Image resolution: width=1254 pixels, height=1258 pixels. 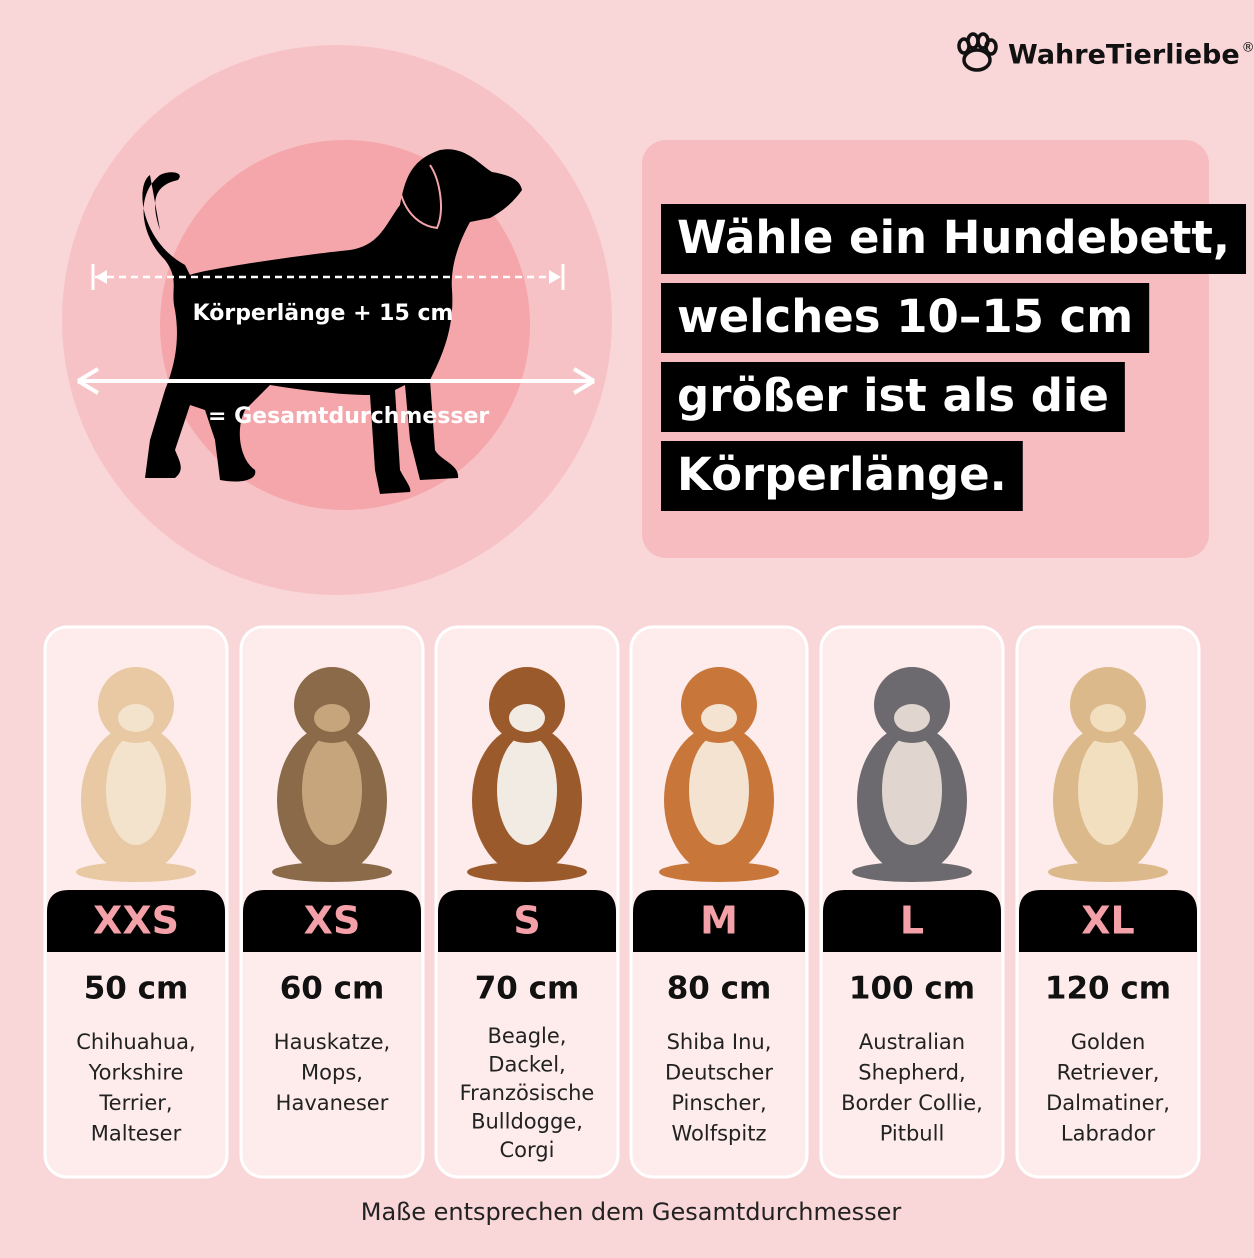 I want to click on measure: 50 cm, so click(x=136, y=989).